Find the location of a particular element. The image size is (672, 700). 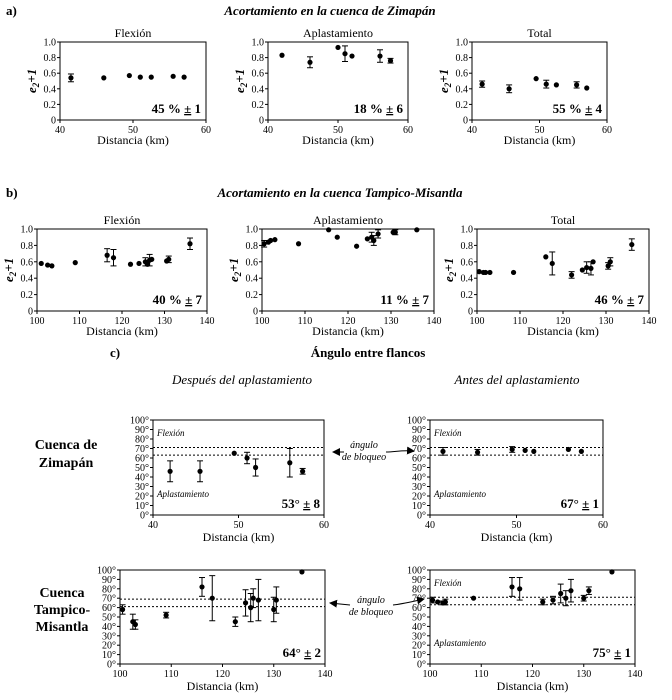

angulo-label-2b: de bloqueo is located at coordinates (371, 612).